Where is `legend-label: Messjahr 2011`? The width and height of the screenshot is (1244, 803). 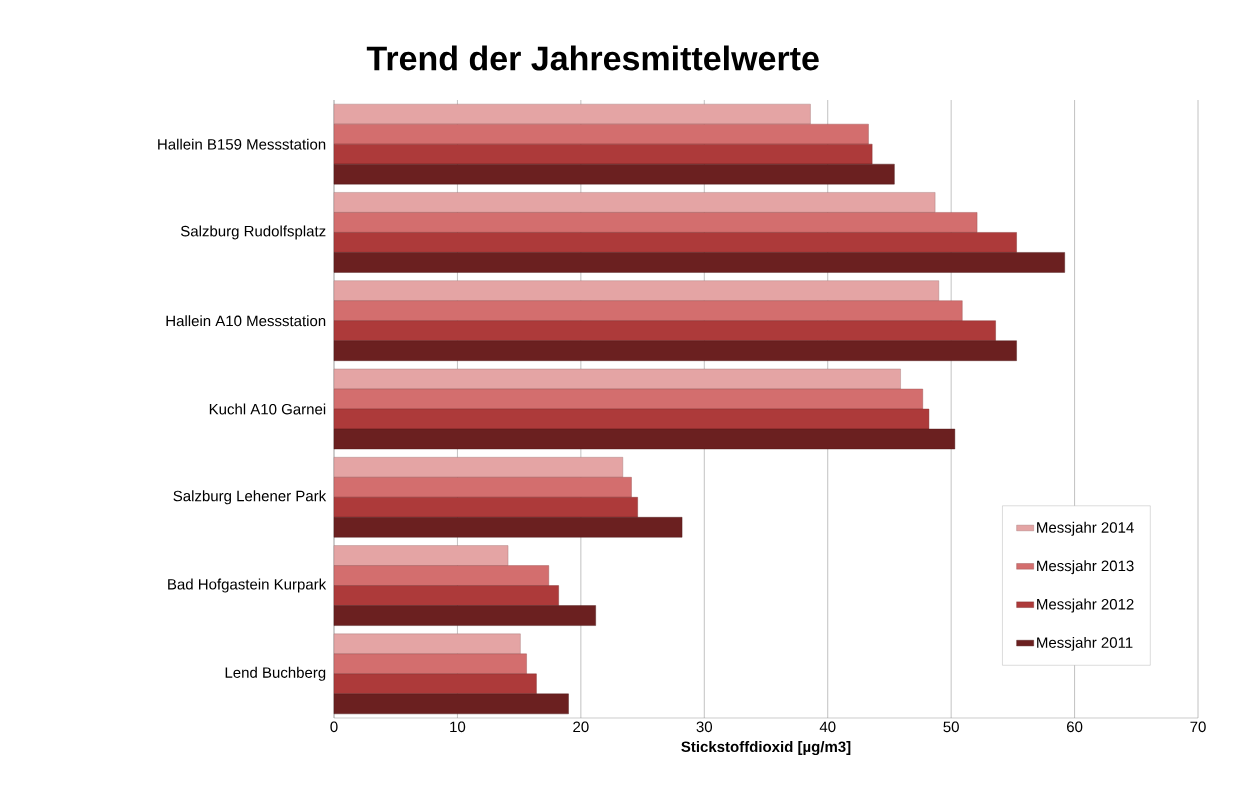 legend-label: Messjahr 2011 is located at coordinates (1085, 643).